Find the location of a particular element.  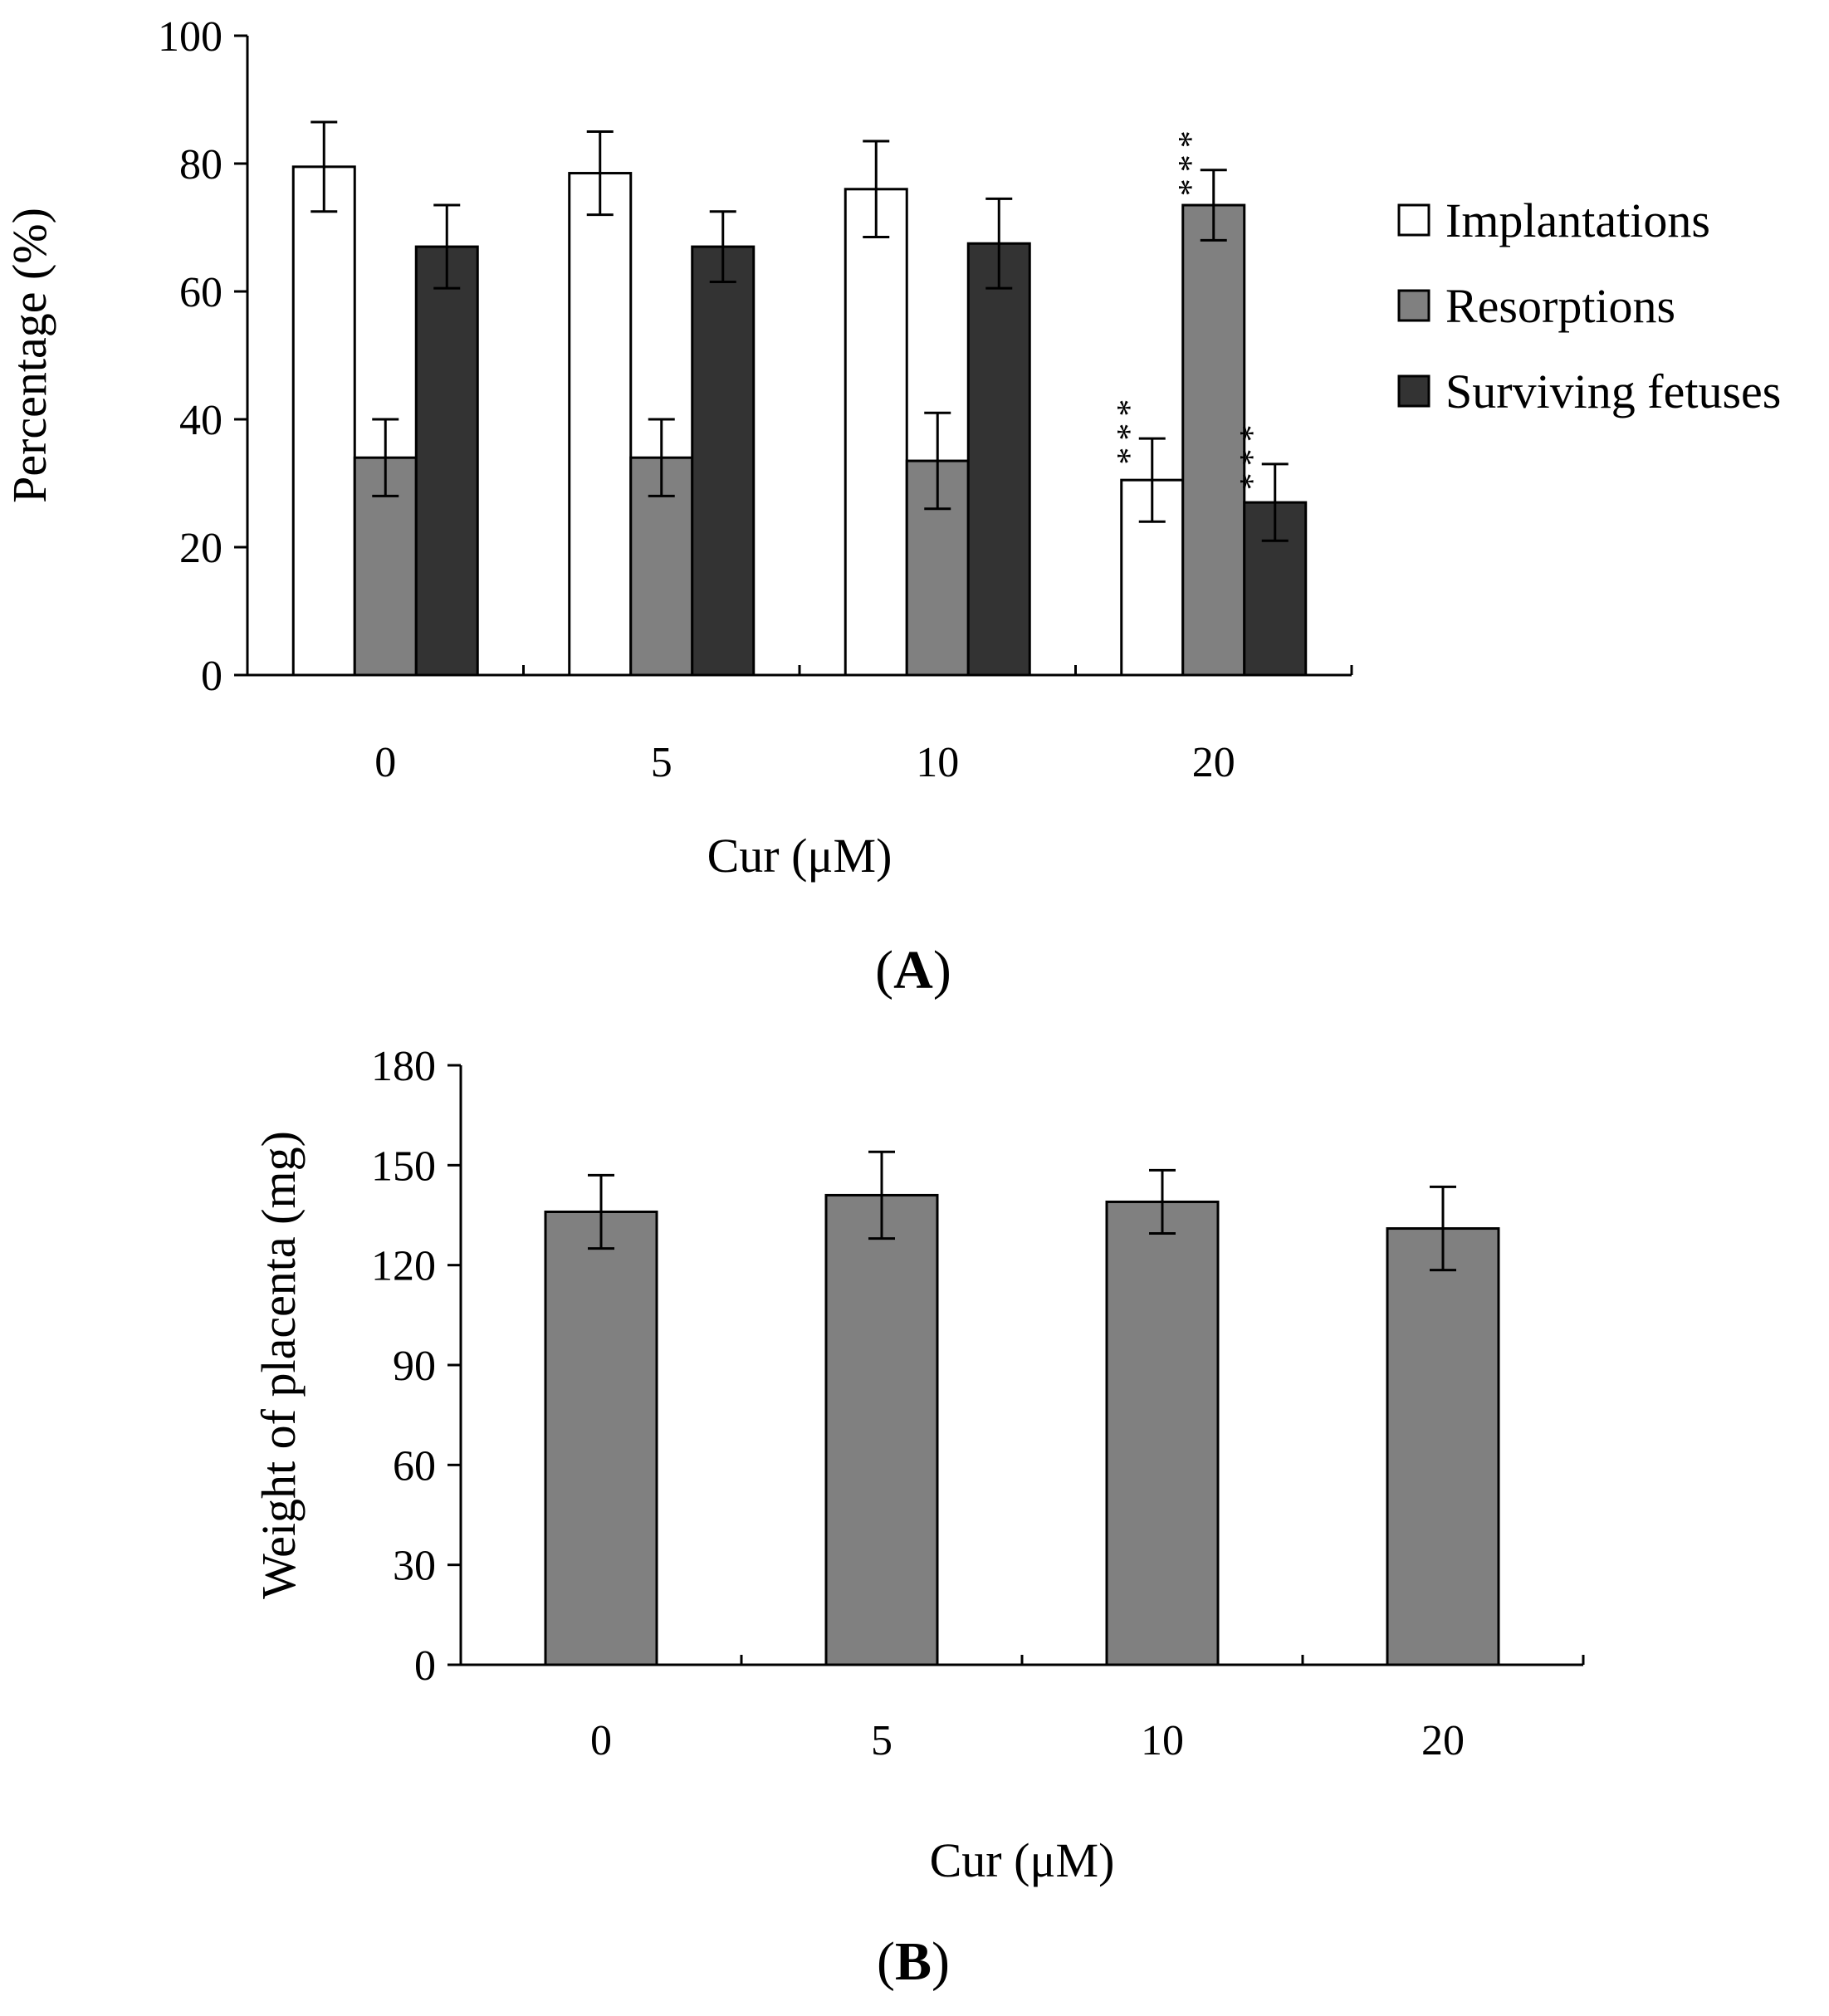

y-tick-label: 80 is located at coordinates (201, 164).